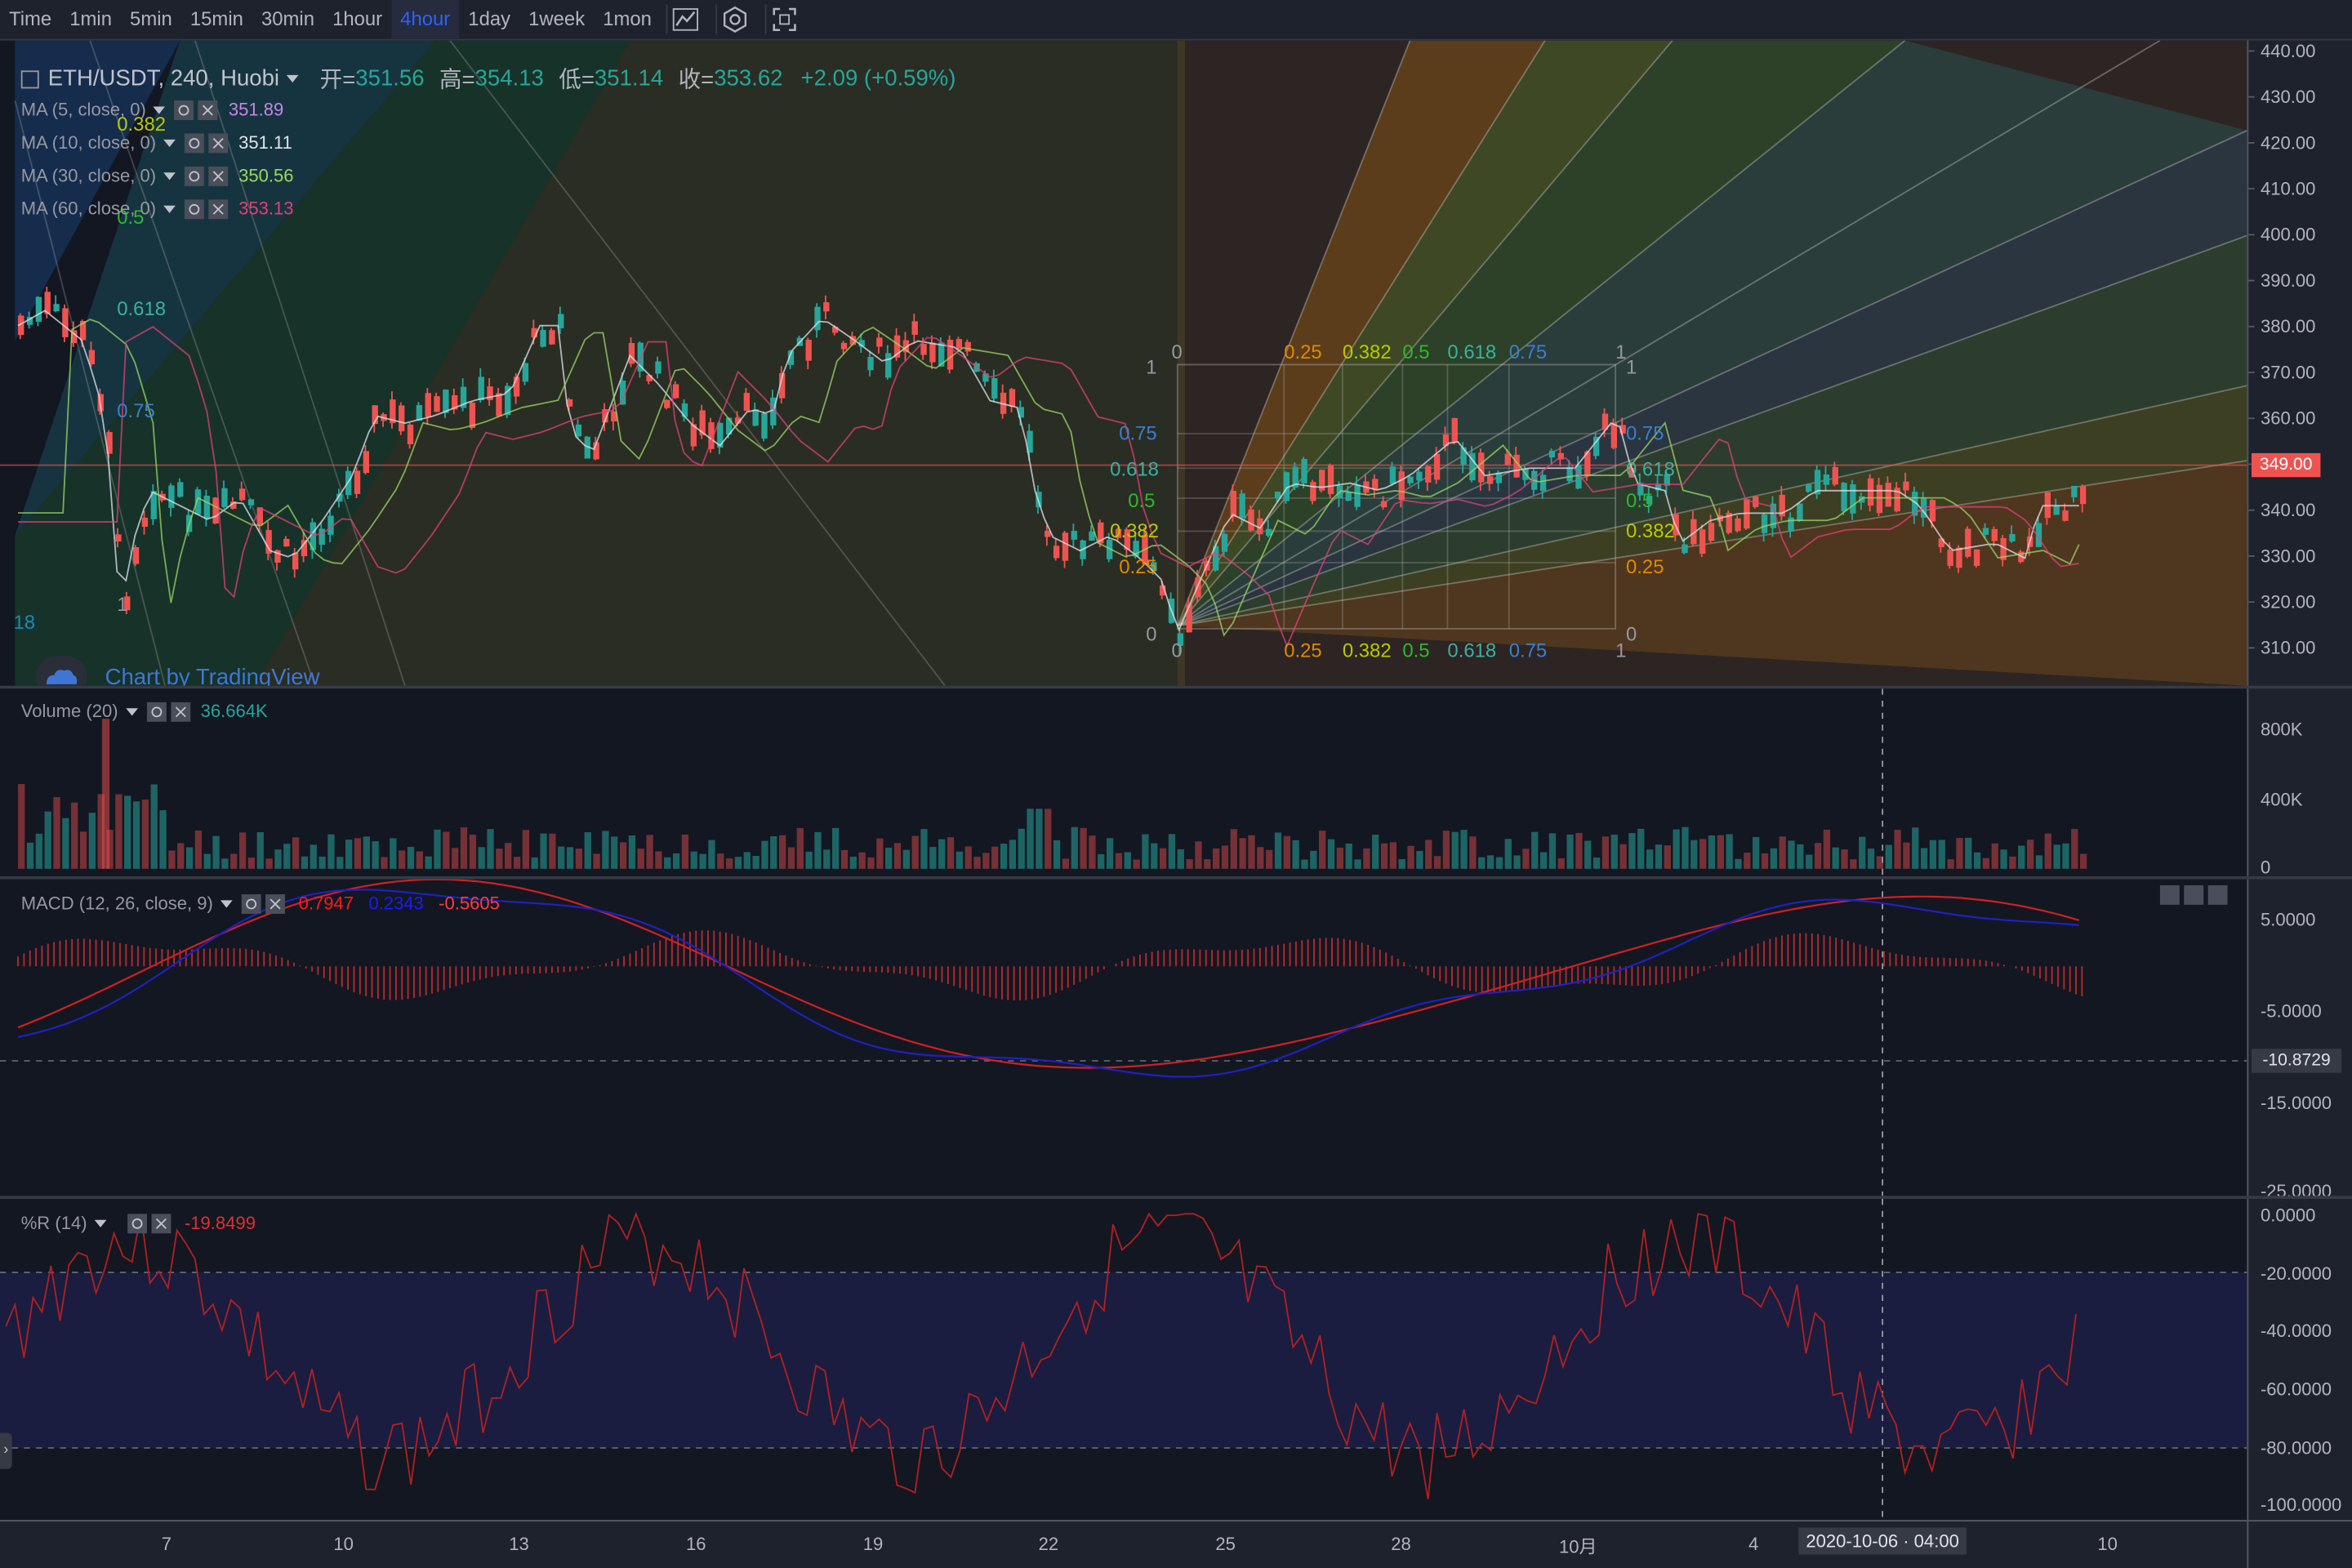 The height and width of the screenshot is (1568, 2352). Describe the element at coordinates (878, 78) in the screenshot. I see `price-change: +2.09 (+0.59%)` at that location.